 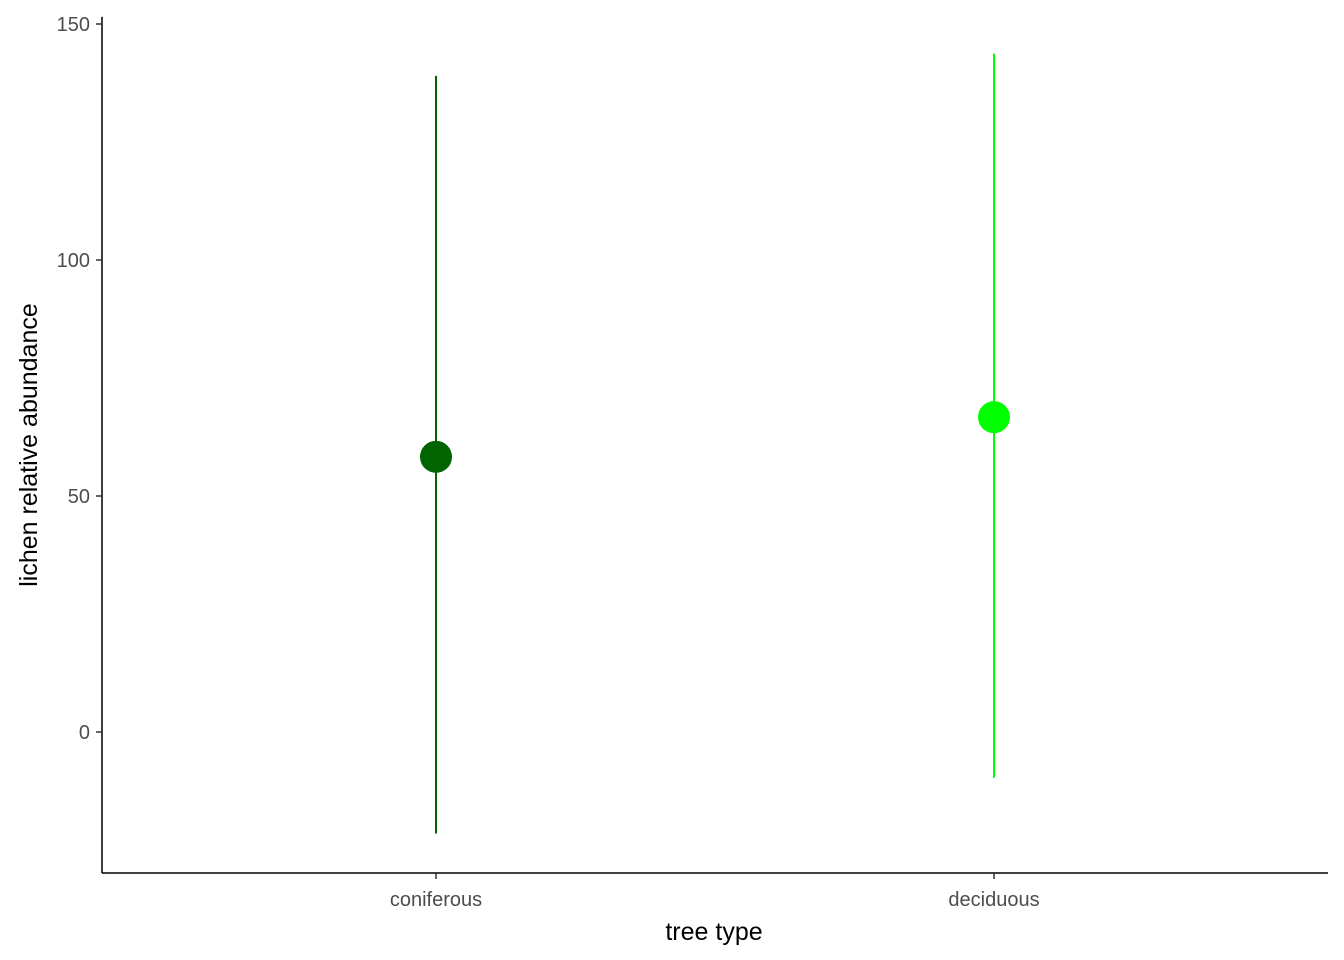 What do you see at coordinates (73, 261) in the screenshot?
I see `y-tick-label: 100` at bounding box center [73, 261].